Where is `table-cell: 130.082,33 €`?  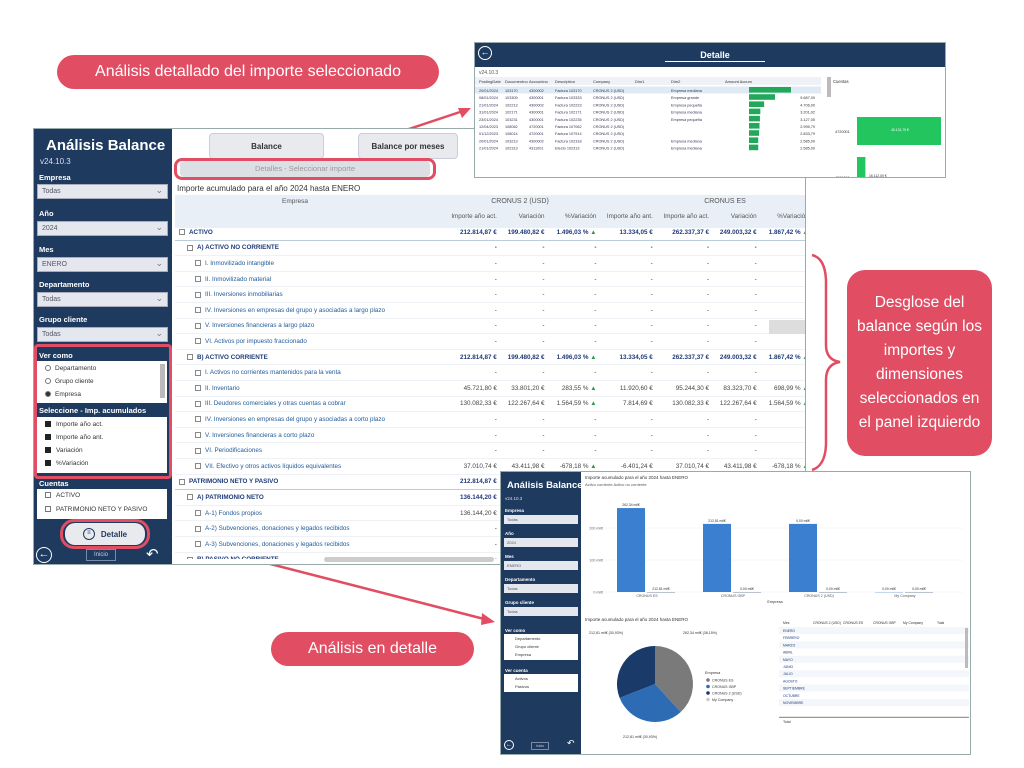 table-cell: 130.082,33 € is located at coordinates (468, 404).